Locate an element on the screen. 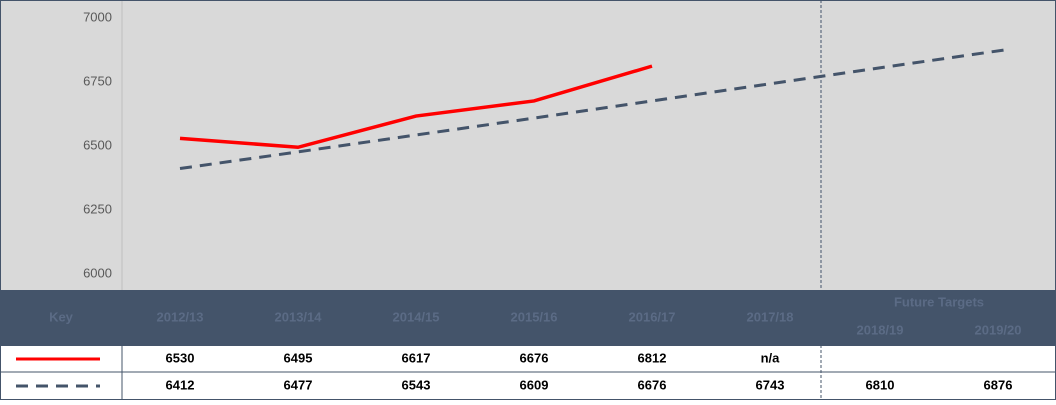 The image size is (1056, 405). x-tick-label: 2013/14 is located at coordinates (299, 316).